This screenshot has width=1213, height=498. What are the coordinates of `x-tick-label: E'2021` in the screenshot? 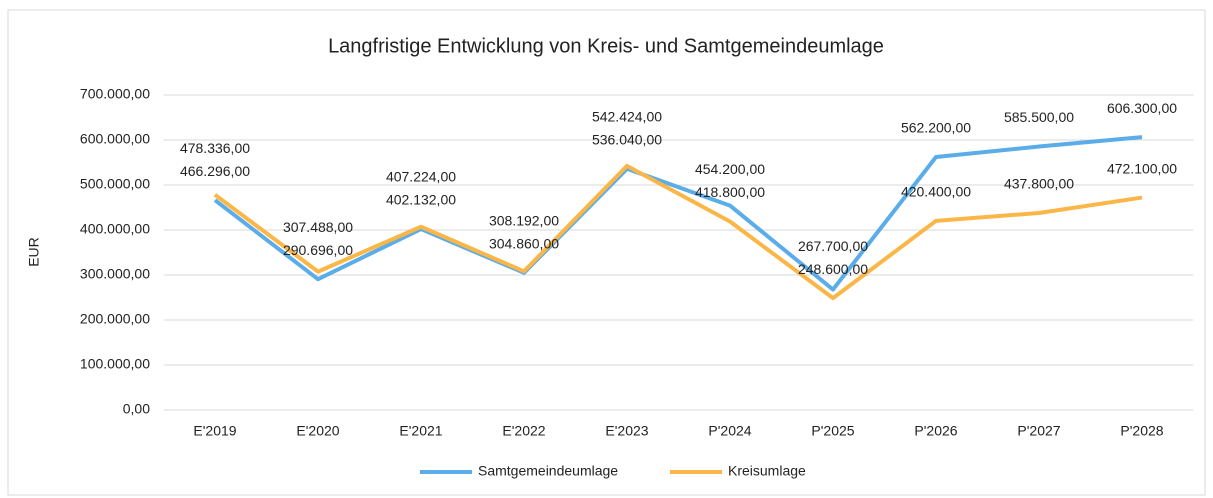 It's located at (420, 431).